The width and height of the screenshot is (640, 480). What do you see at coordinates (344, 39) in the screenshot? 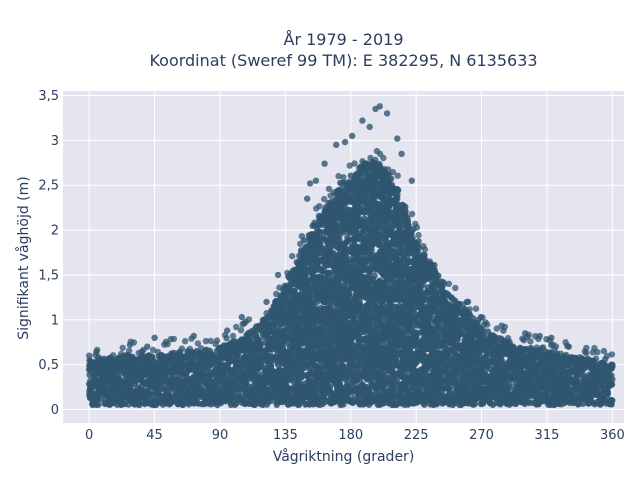
I see `chart-title: År 1979 - 2019` at bounding box center [344, 39].